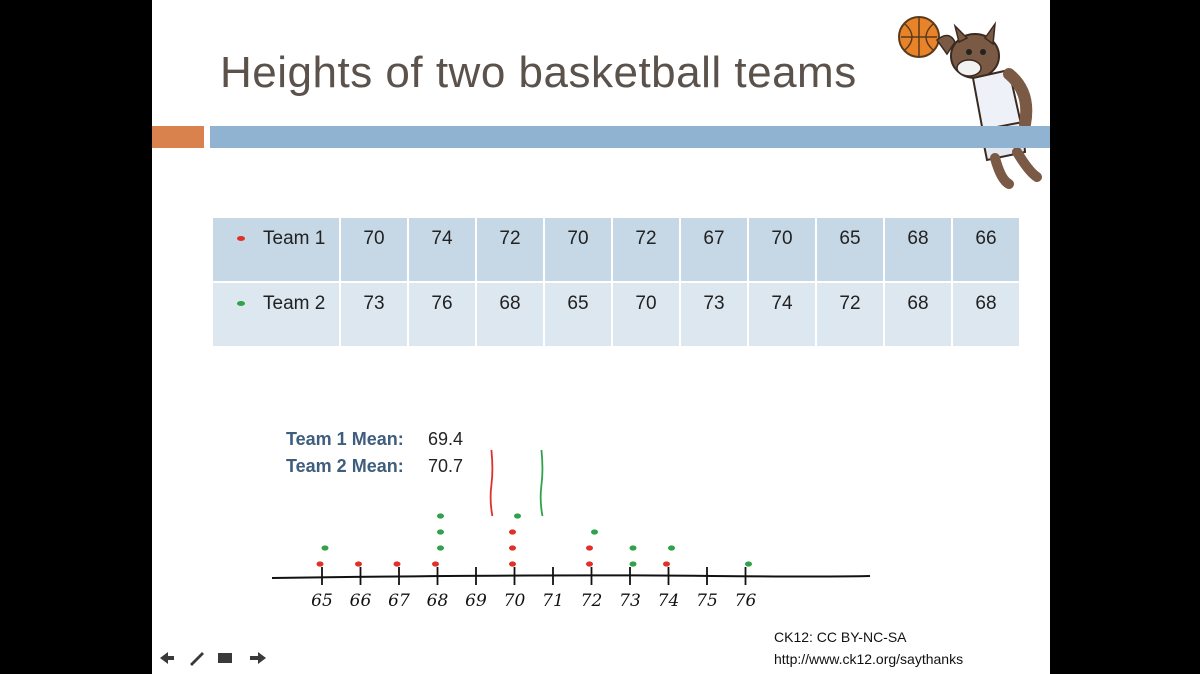 The image size is (1200, 674). Describe the element at coordinates (225, 658) in the screenshot. I see `menu-icon` at that location.